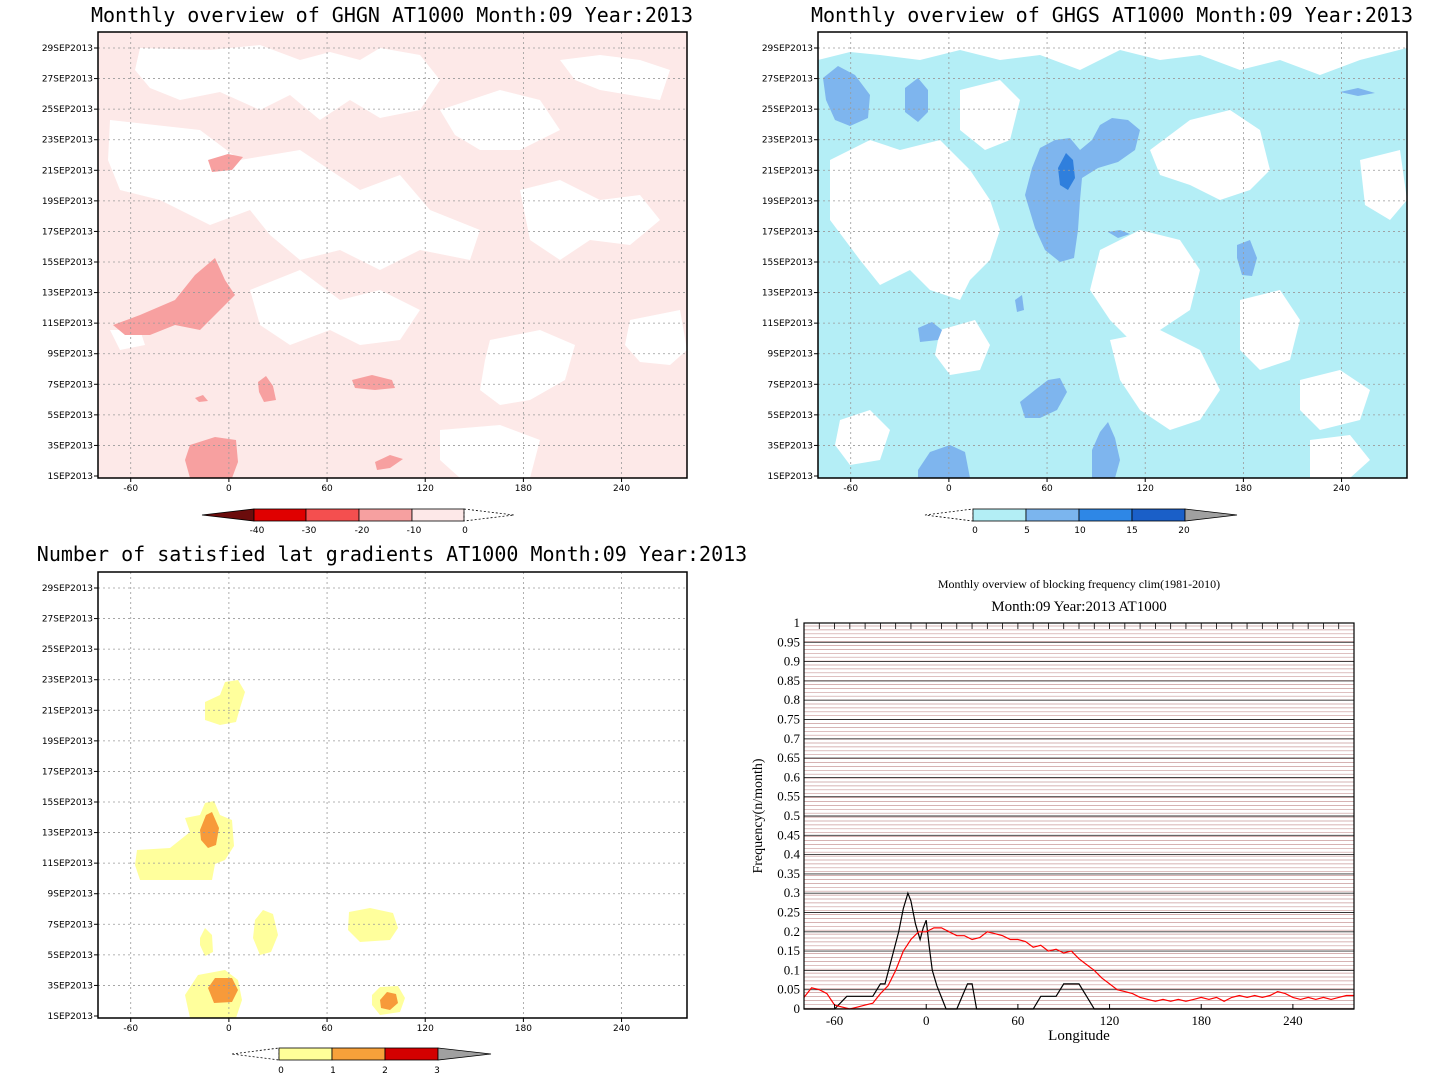 The height and width of the screenshot is (1091, 1440). What do you see at coordinates (67, 141) in the screenshot?
I see `ghgn-ytick-label: 23SEP2013` at bounding box center [67, 141].